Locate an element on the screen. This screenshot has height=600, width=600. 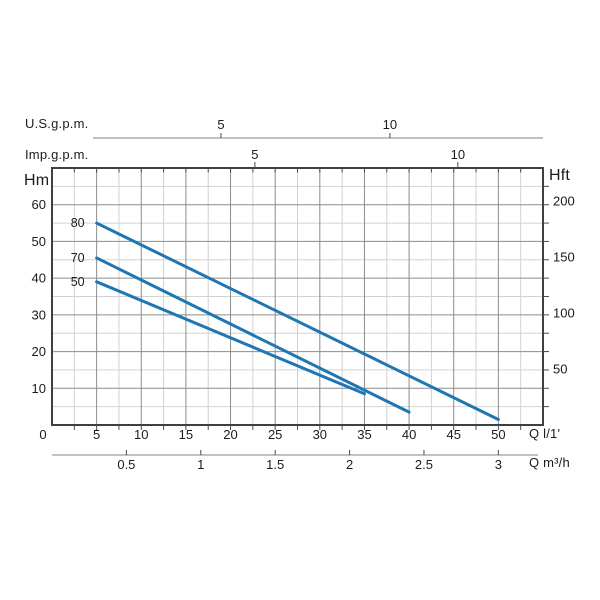
q-lmin-axis-label: Q l/1' is located at coordinates (545, 433).